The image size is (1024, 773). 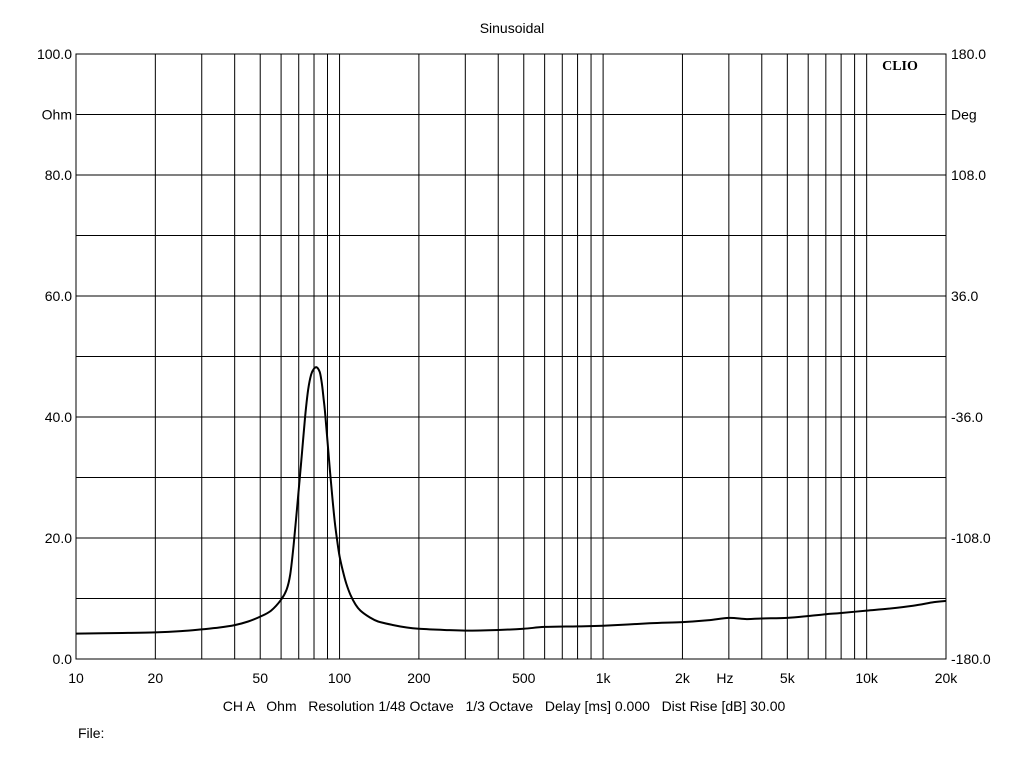 I want to click on x-tick-label: 10, so click(x=76, y=678).